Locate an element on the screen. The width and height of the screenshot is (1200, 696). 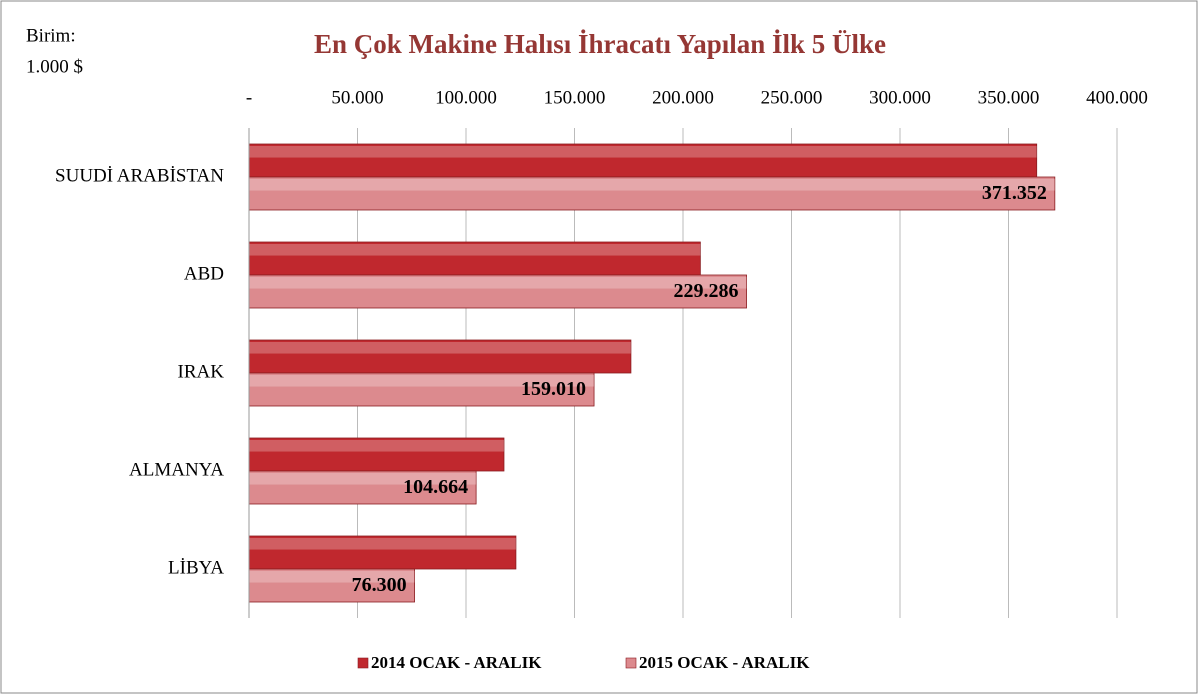
x-tick-label: 100.000 is located at coordinates (466, 97).